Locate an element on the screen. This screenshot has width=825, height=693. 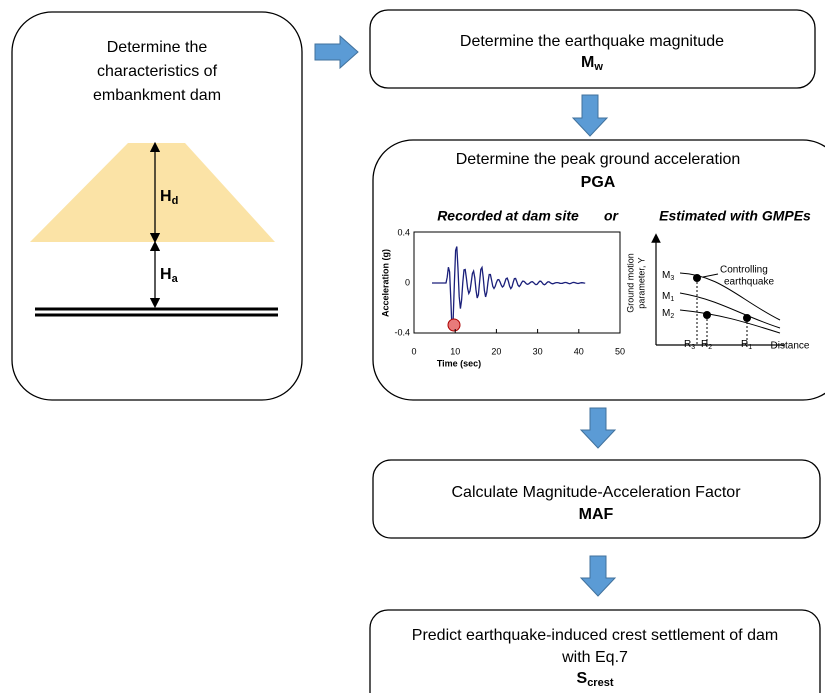
dam-box-text: embankment dam is located at coordinates (157, 95).